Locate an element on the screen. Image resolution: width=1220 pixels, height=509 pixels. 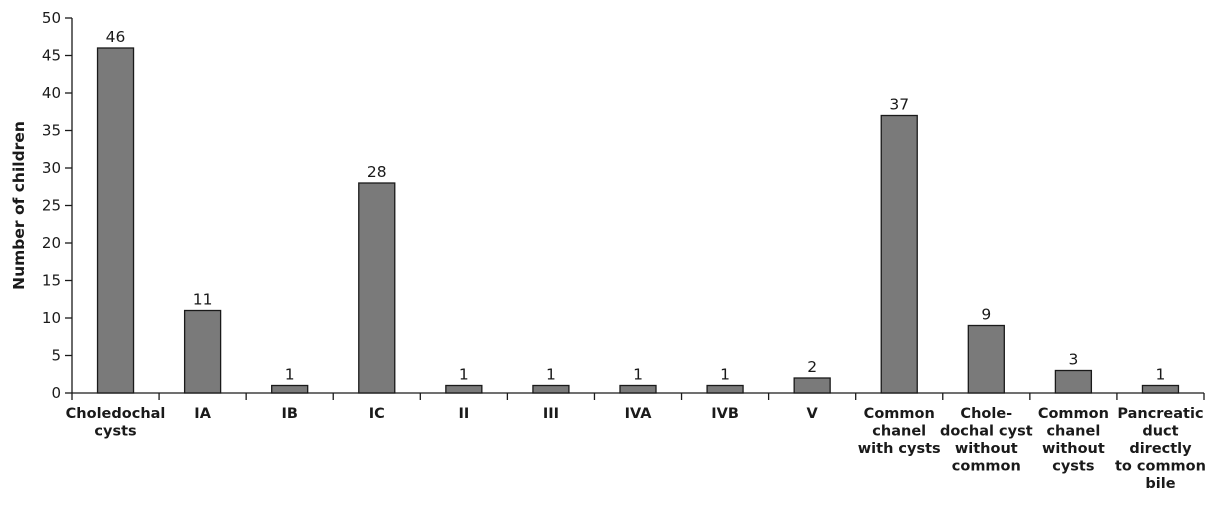
x-tick-label-line: V is located at coordinates (813, 414).